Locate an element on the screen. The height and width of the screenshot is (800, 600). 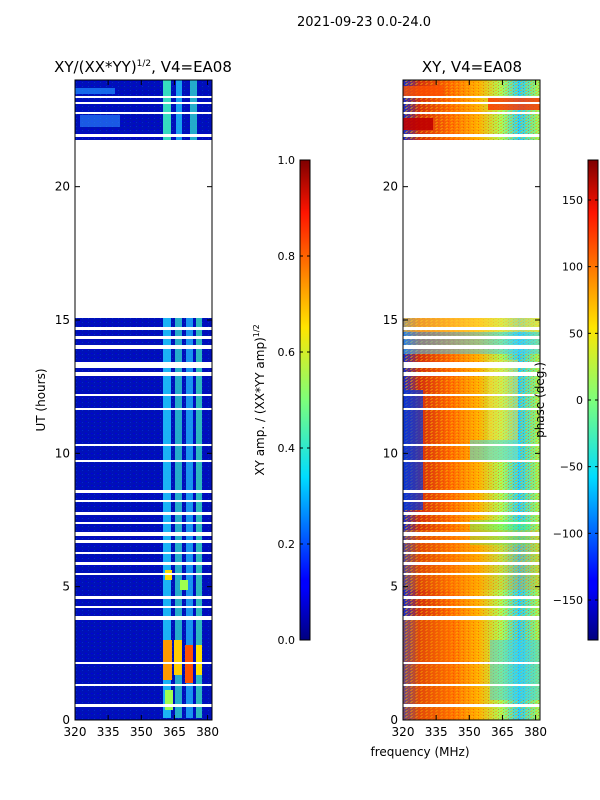
phase-xtick-label: 335 is located at coordinates (436, 732).